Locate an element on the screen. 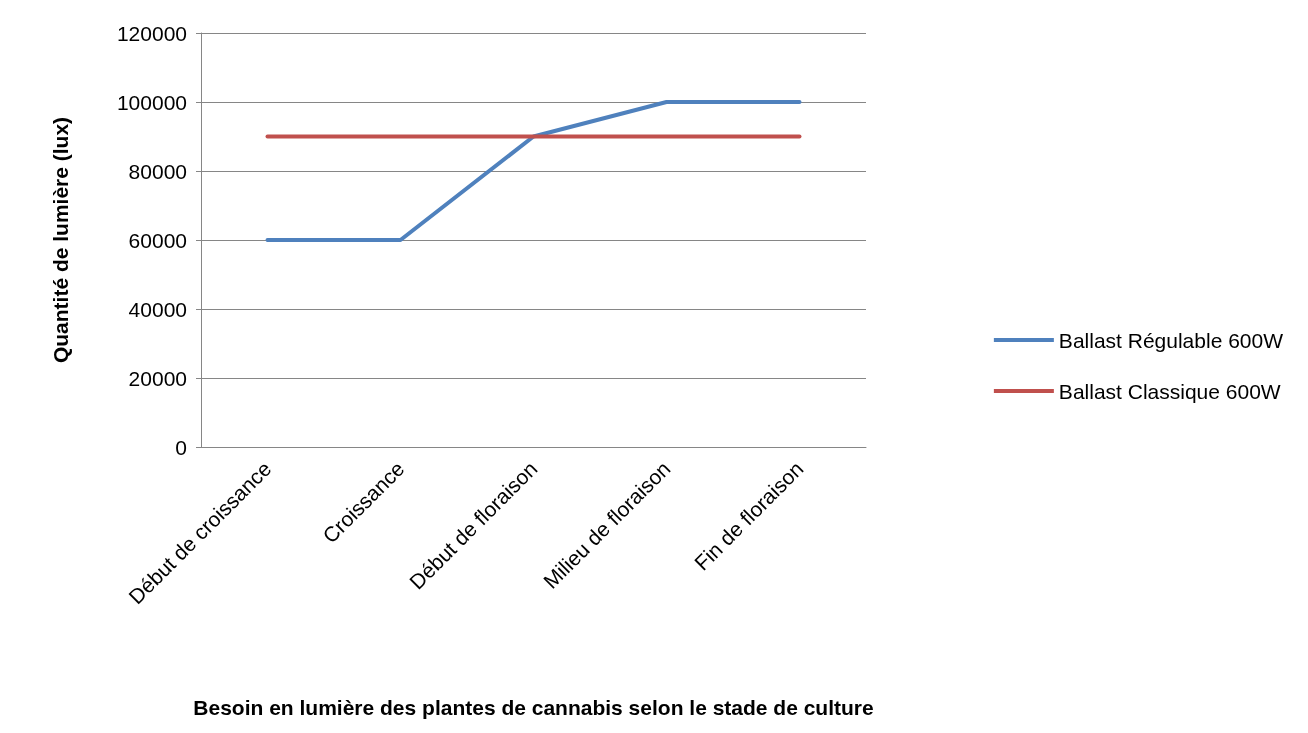 The width and height of the screenshot is (1308, 733). y-tick-label: 120000 is located at coordinates (151, 33).